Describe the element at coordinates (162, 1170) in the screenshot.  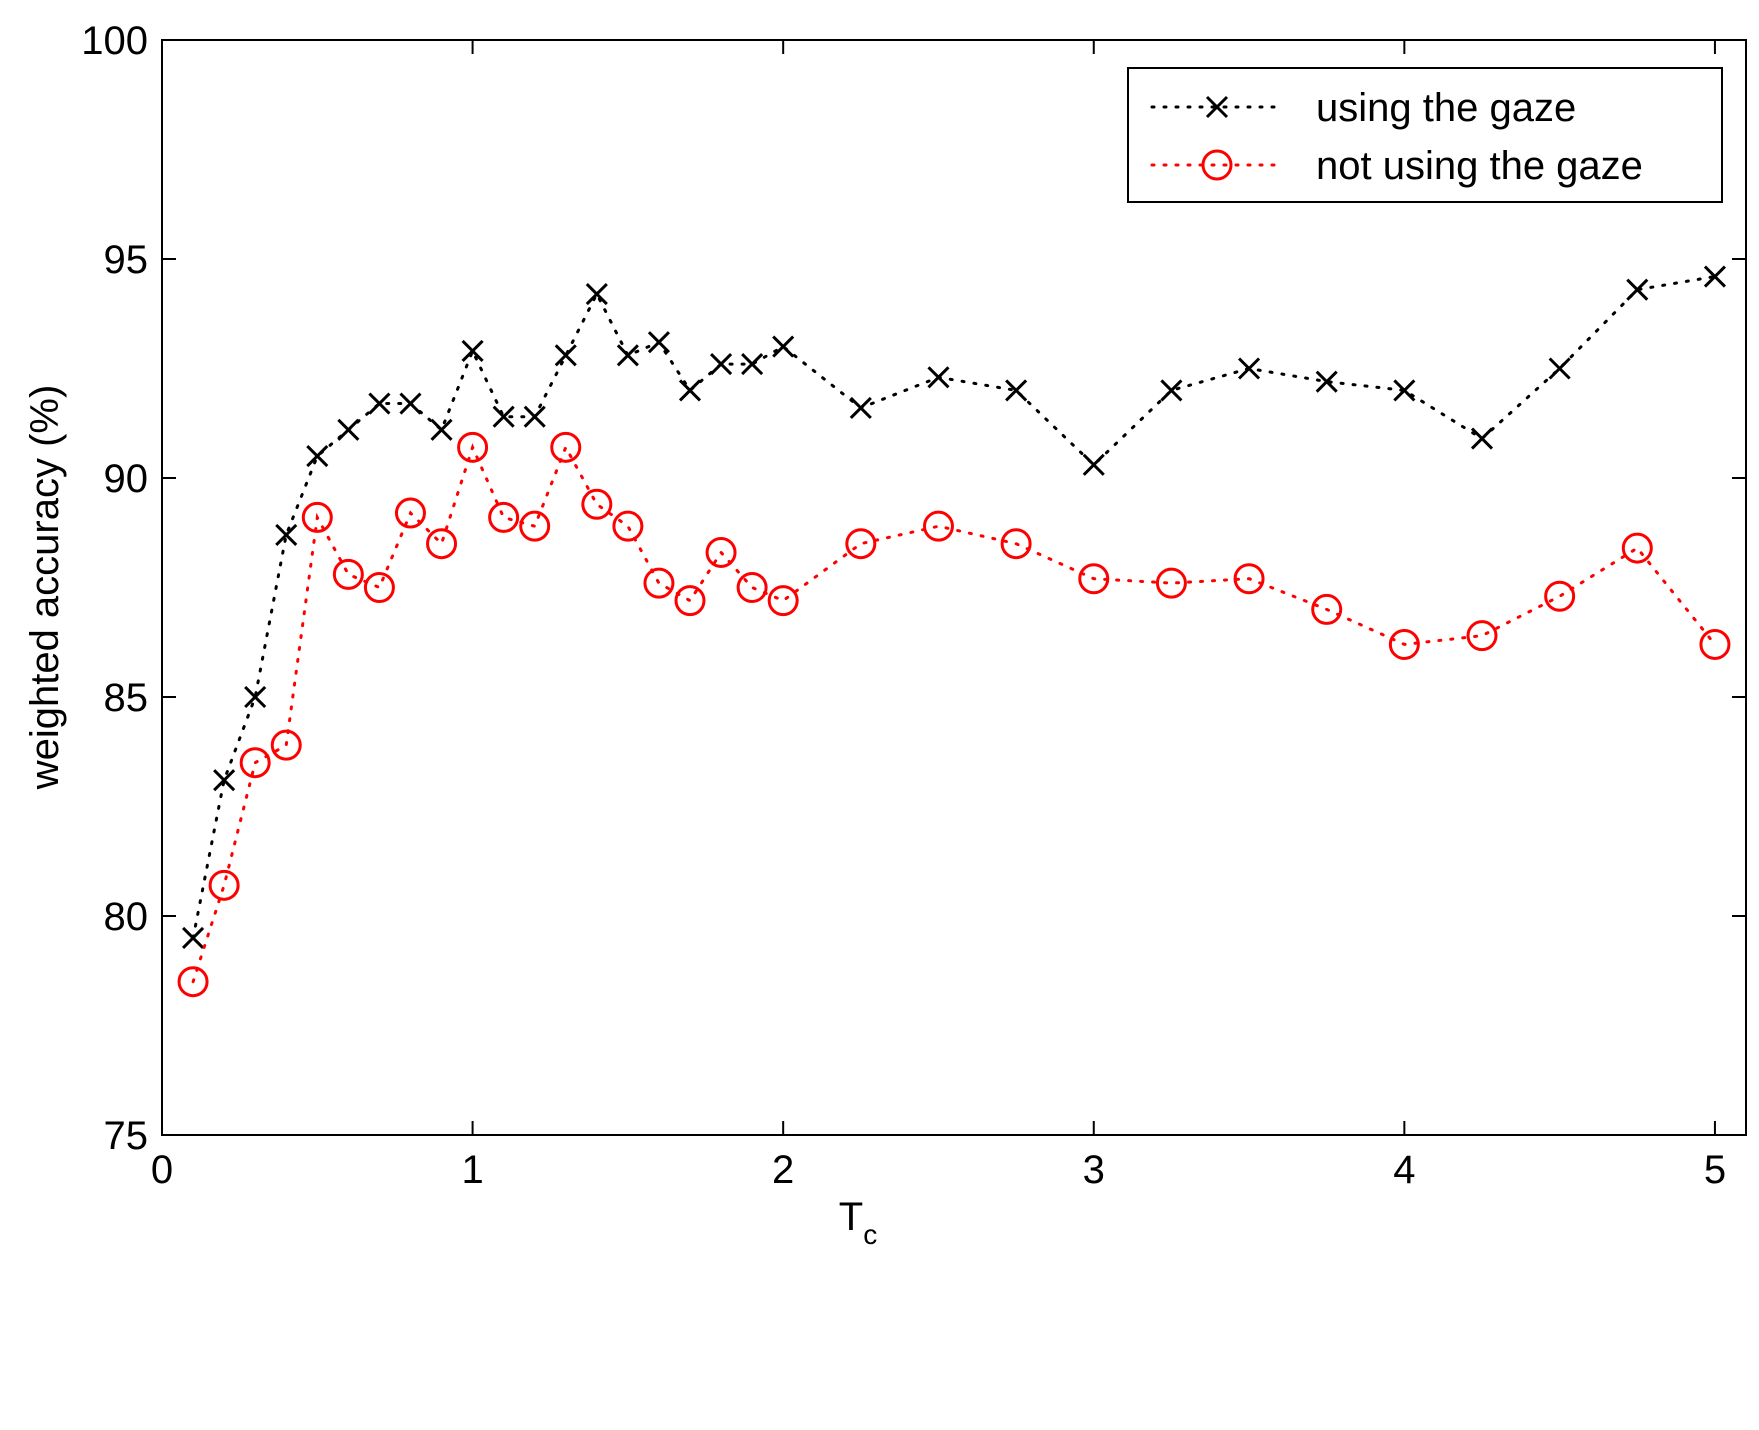
I see `x-tick-label: 0` at that location.